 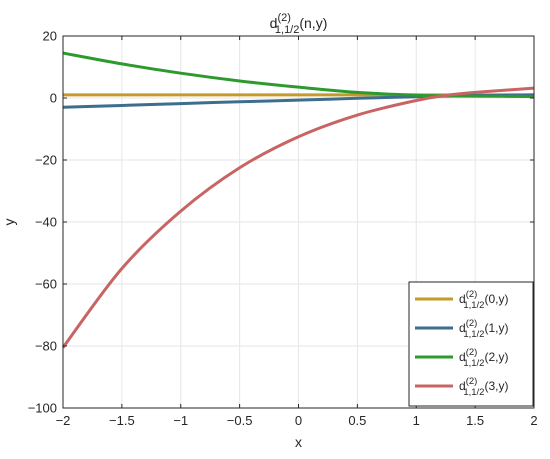 I want to click on x-tick-label: 0.5, so click(x=357, y=420).